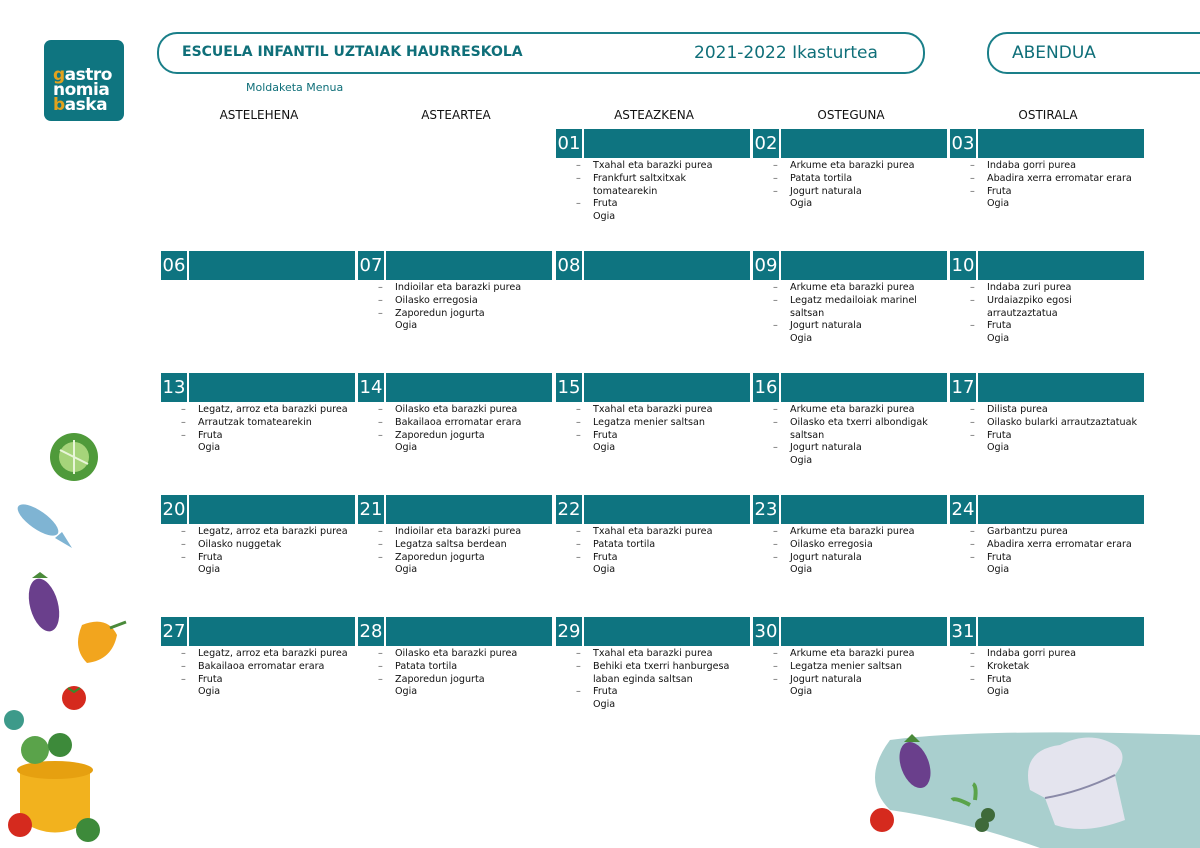 The height and width of the screenshot is (848, 1200). I want to click on day-number: 27, so click(174, 631).